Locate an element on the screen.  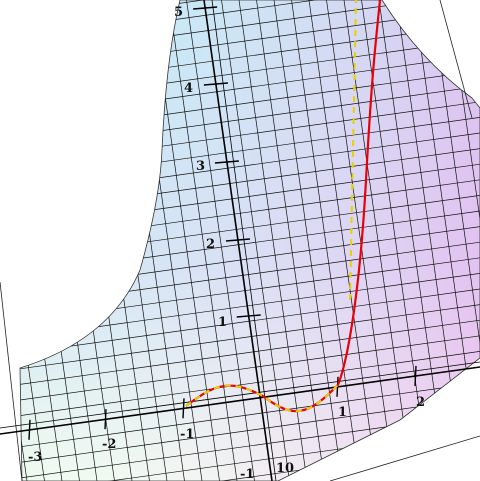
y-tick-label: 3 is located at coordinates (200, 166).